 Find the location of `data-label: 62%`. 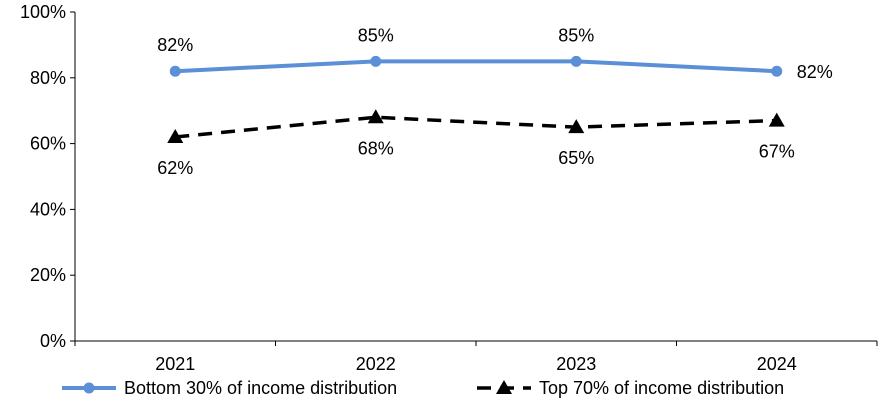

data-label: 62% is located at coordinates (175, 168).